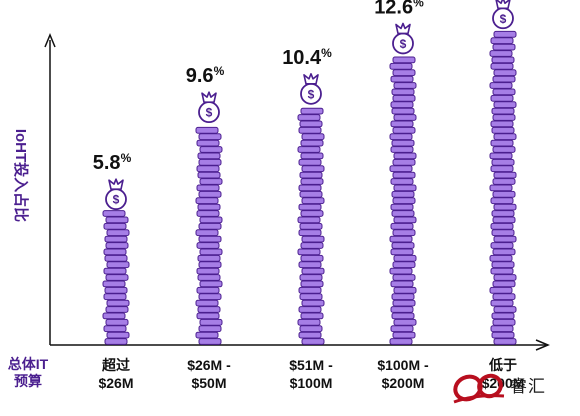 The image size is (580, 416). I want to click on watermark-text: 睿汇, so click(528, 387).